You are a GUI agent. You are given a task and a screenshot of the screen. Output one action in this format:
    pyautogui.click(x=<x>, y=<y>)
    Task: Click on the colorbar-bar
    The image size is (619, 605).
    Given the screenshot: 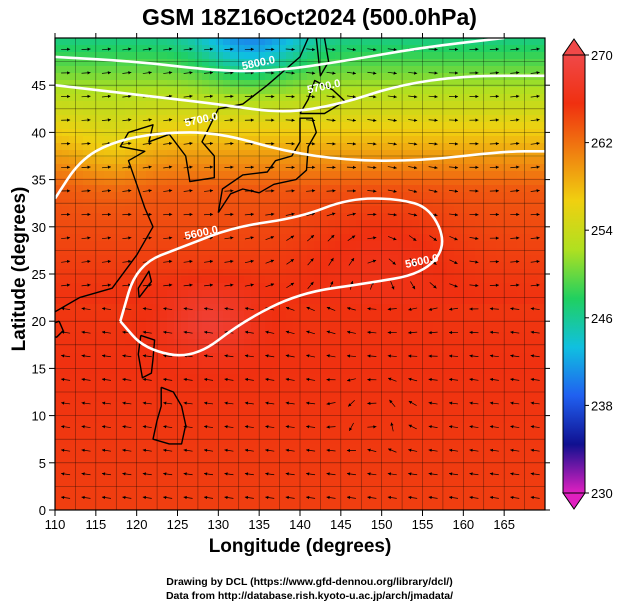 What is the action you would take?
    pyautogui.click(x=574, y=274)
    